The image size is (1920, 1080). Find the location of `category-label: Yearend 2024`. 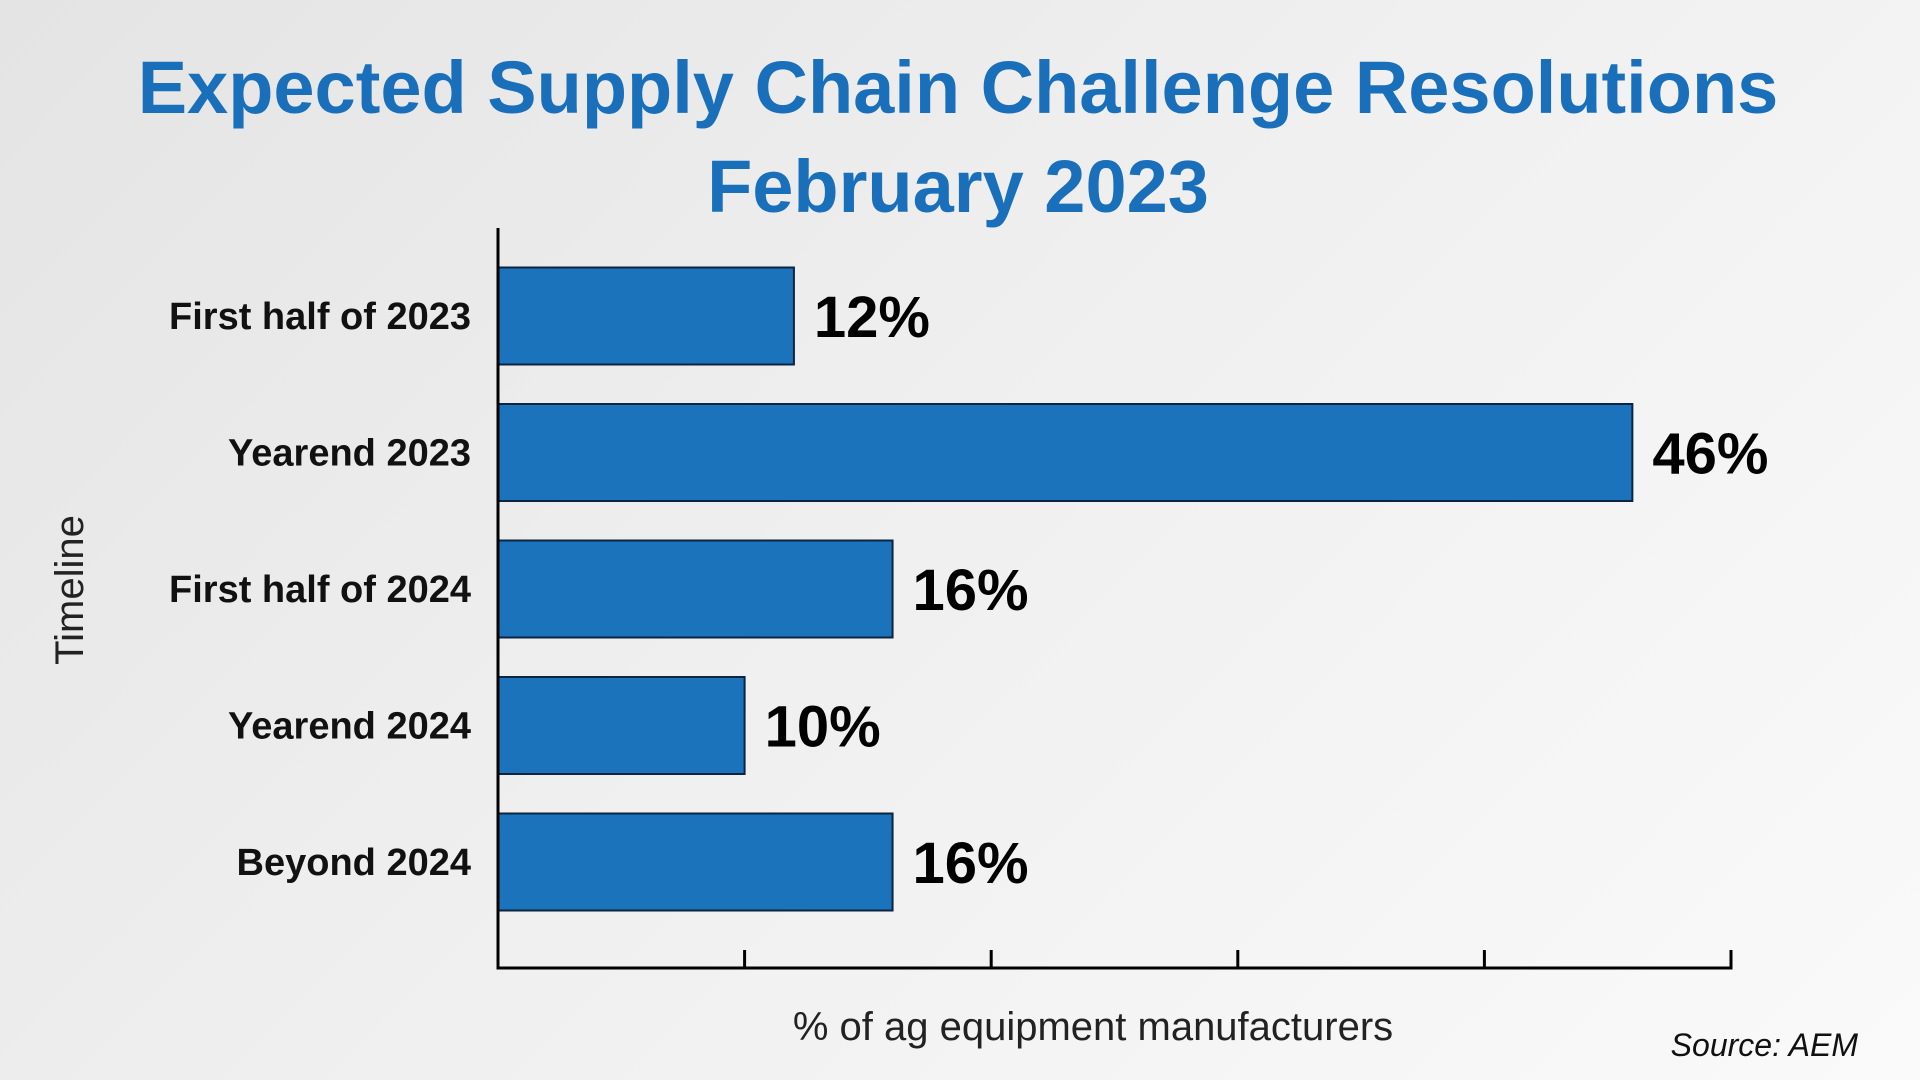

category-label: Yearend 2024 is located at coordinates (349, 727).